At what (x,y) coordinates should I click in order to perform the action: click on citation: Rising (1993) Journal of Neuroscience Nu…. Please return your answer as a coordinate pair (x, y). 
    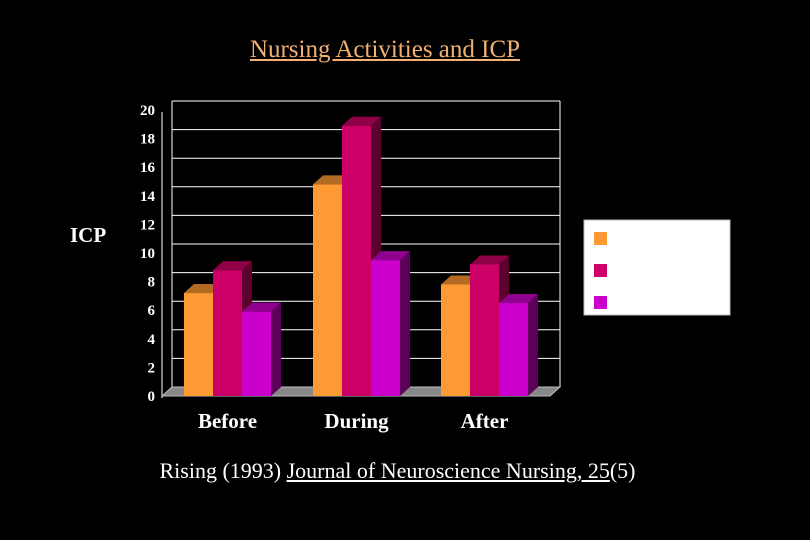
    Looking at the image, I should click on (397, 471).